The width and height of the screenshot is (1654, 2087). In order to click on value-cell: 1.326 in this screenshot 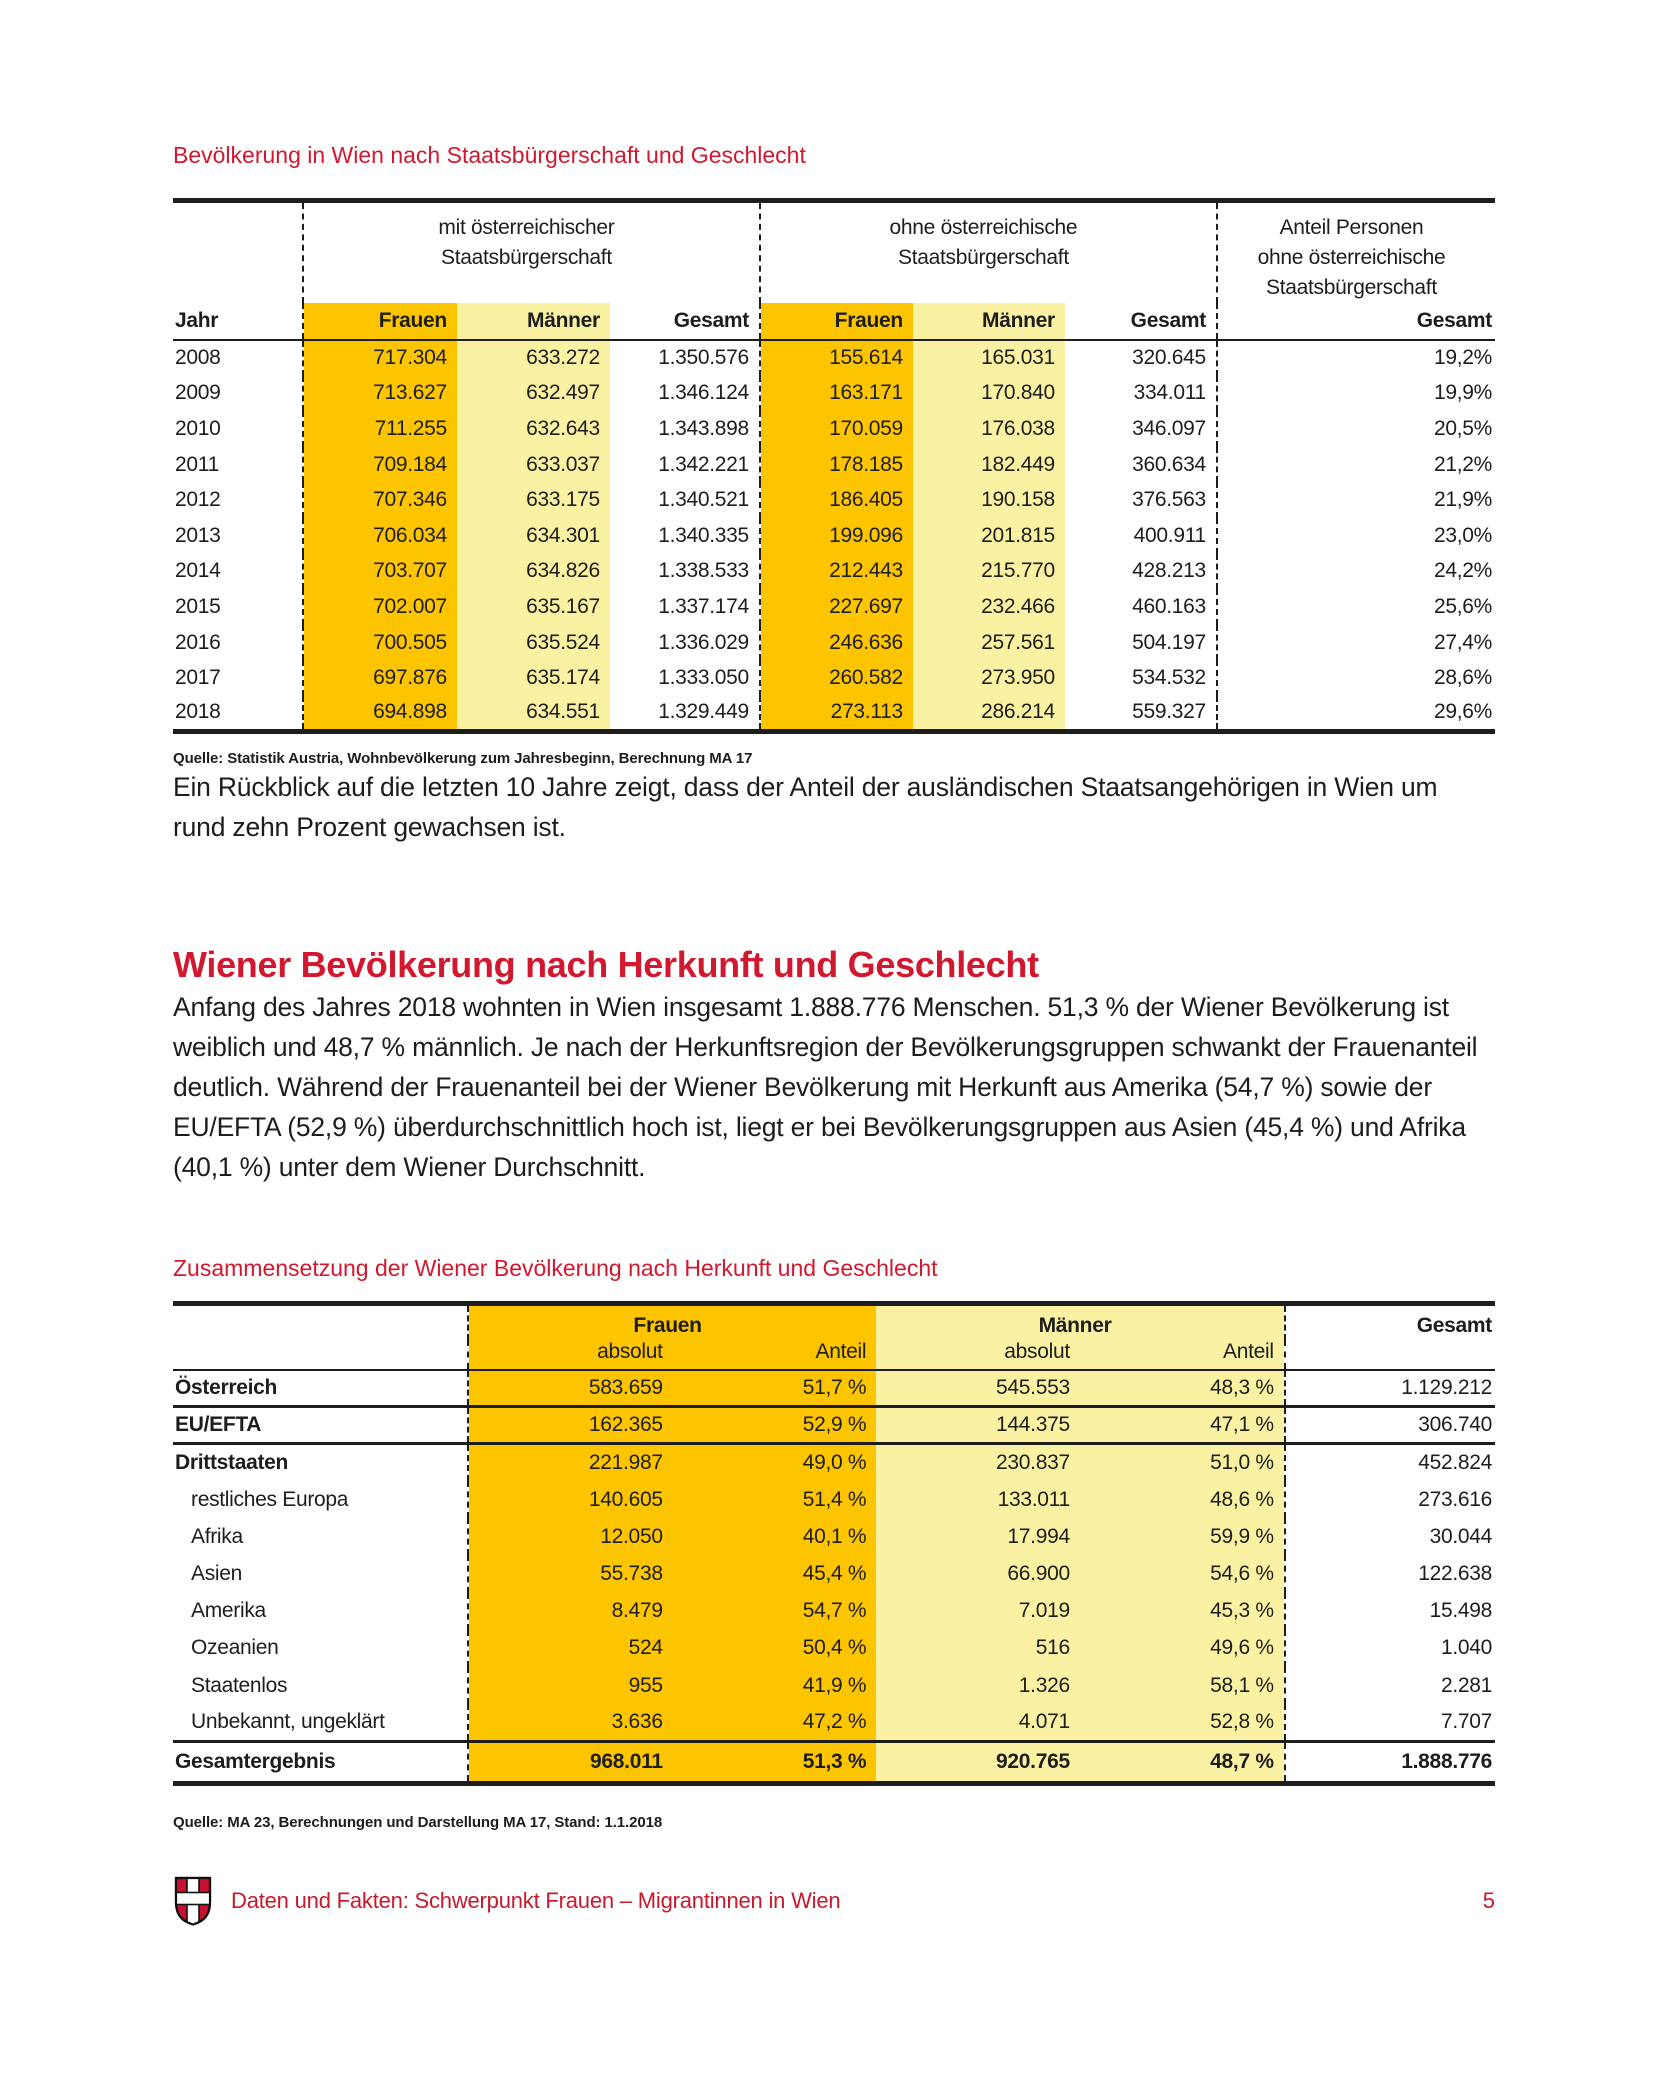, I will do `click(978, 1686)`.